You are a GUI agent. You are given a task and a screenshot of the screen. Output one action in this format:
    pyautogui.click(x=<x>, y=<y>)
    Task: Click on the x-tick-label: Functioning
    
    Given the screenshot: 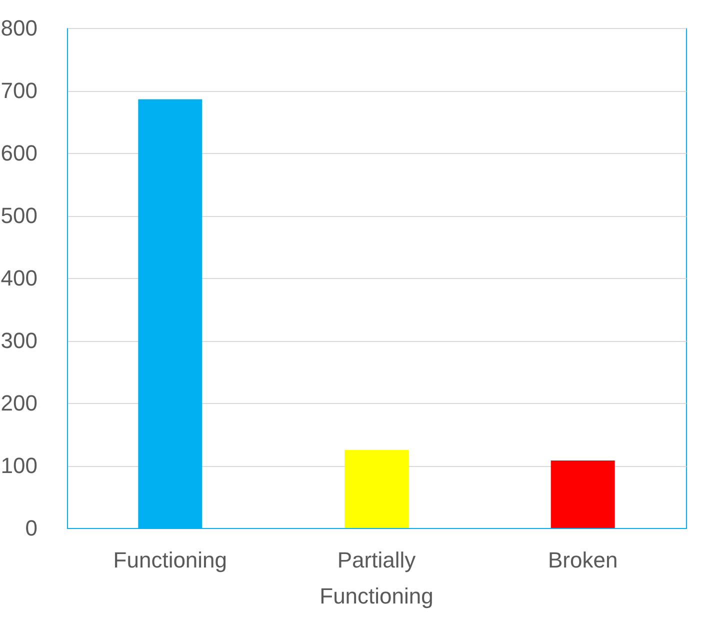 What is the action you would take?
    pyautogui.click(x=170, y=560)
    